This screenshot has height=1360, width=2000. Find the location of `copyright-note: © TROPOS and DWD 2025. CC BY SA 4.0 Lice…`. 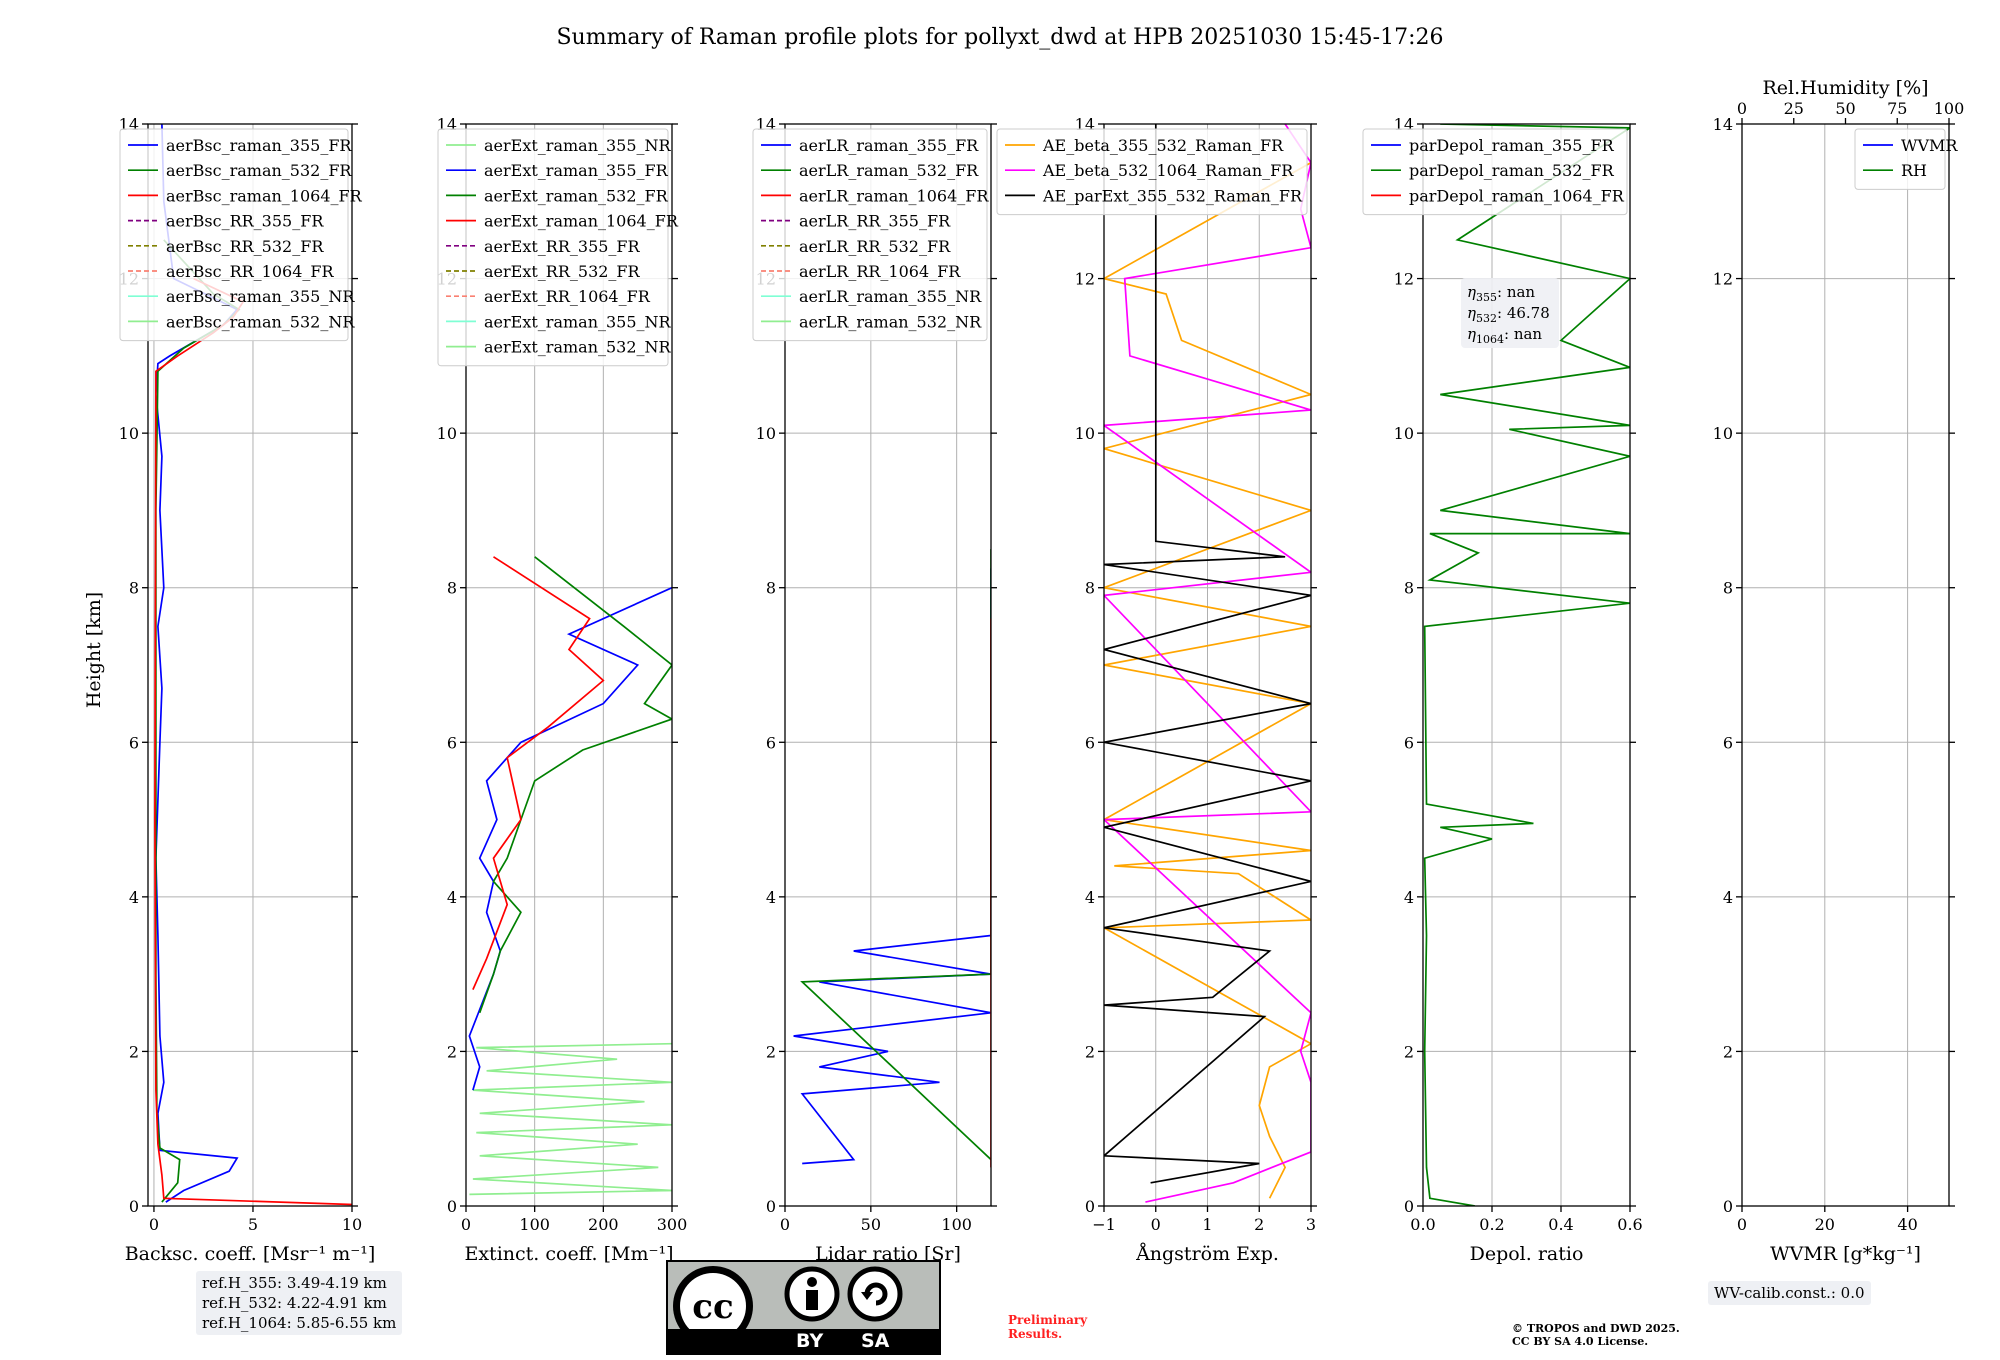

copyright-note: © TROPOS and DWD 2025. CC BY SA 4.0 Lice… is located at coordinates (1596, 1335).